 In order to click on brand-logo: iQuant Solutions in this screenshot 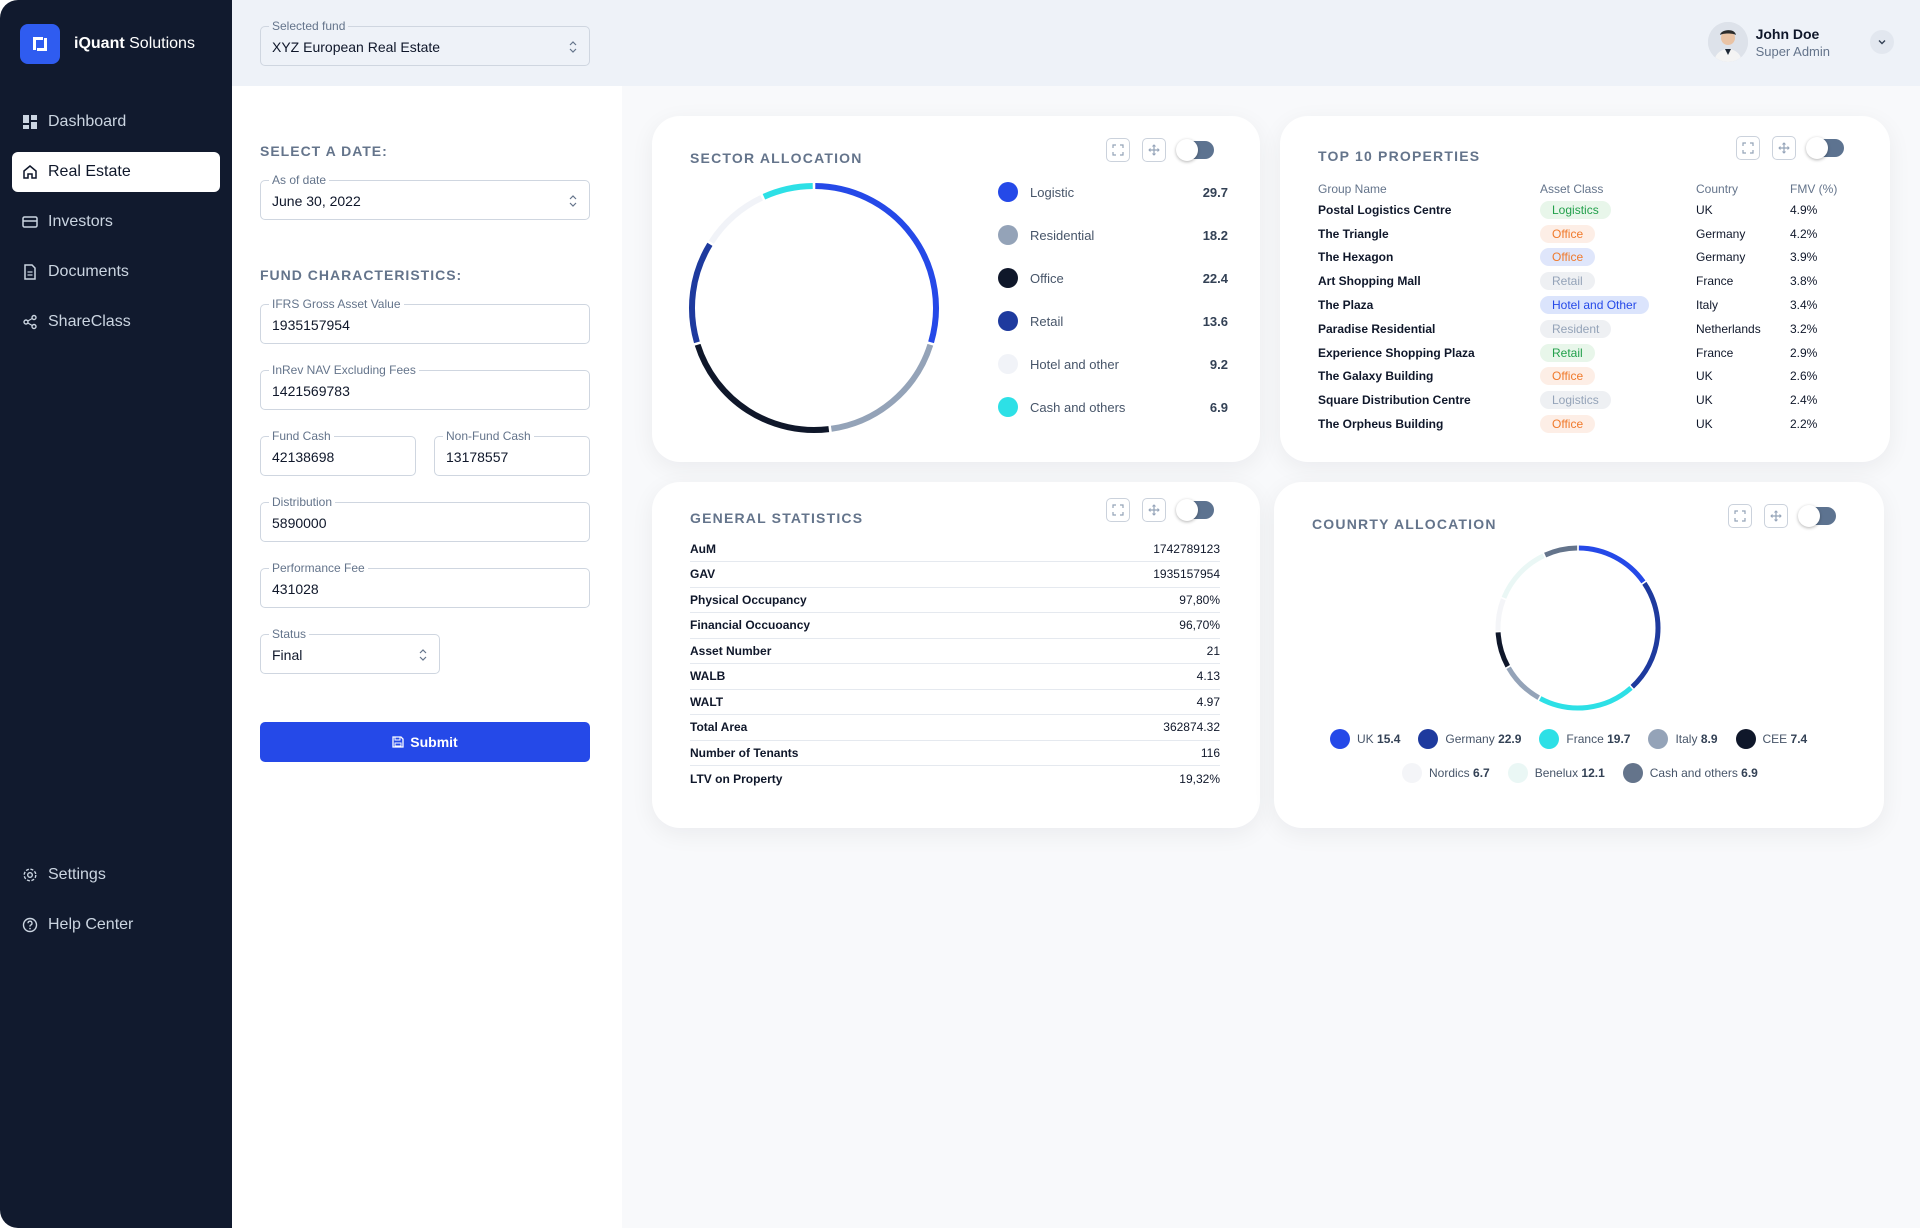, I will do `click(107, 44)`.